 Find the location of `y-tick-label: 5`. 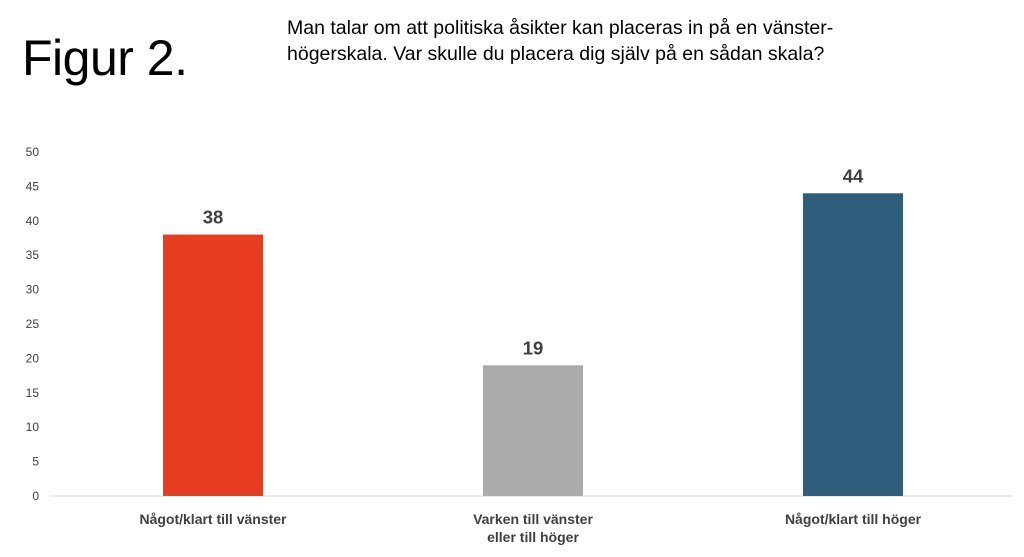

y-tick-label: 5 is located at coordinates (35, 462).